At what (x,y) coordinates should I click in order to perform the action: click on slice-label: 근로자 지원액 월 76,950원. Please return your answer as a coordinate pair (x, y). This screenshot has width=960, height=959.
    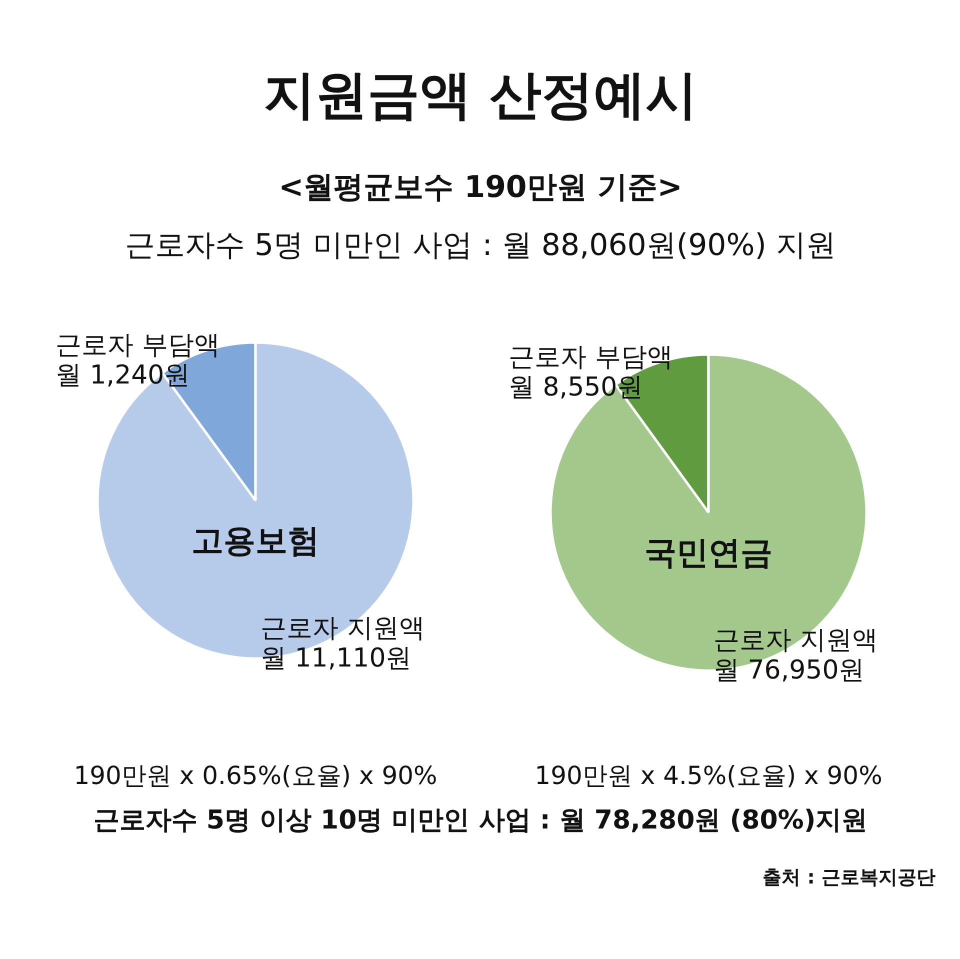
    Looking at the image, I should click on (796, 656).